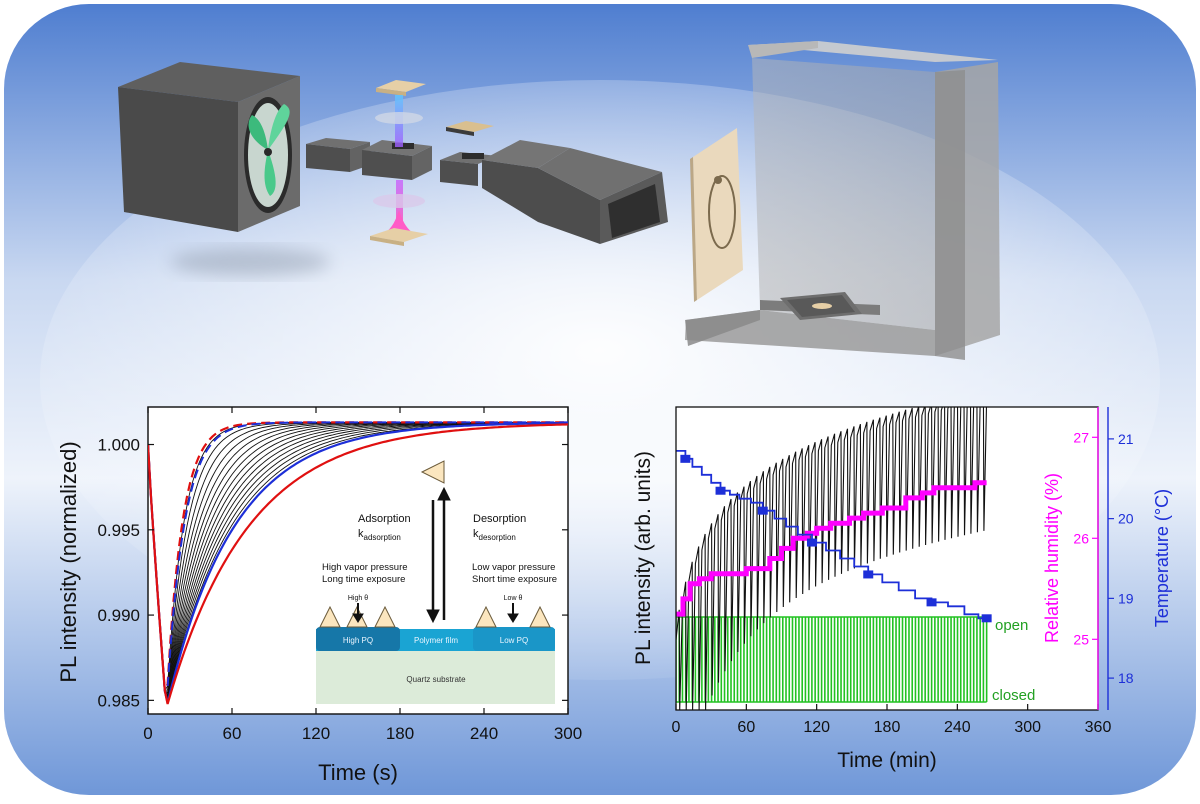 This screenshot has width=1200, height=804. I want to click on y-axis-label: PL intensity (normalized), so click(68, 561).